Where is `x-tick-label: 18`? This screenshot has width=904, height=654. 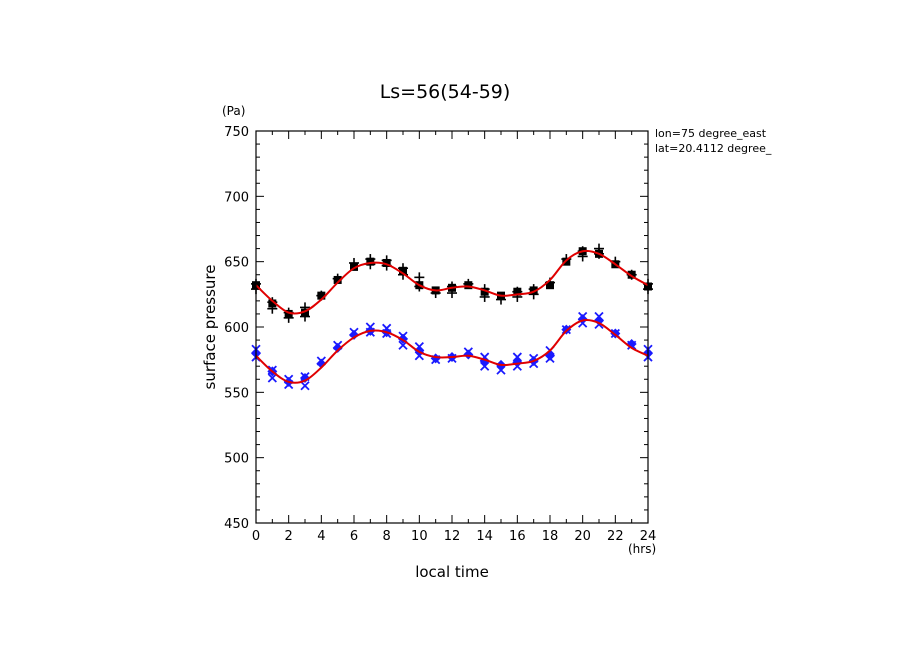 x-tick-label: 18 is located at coordinates (550, 536).